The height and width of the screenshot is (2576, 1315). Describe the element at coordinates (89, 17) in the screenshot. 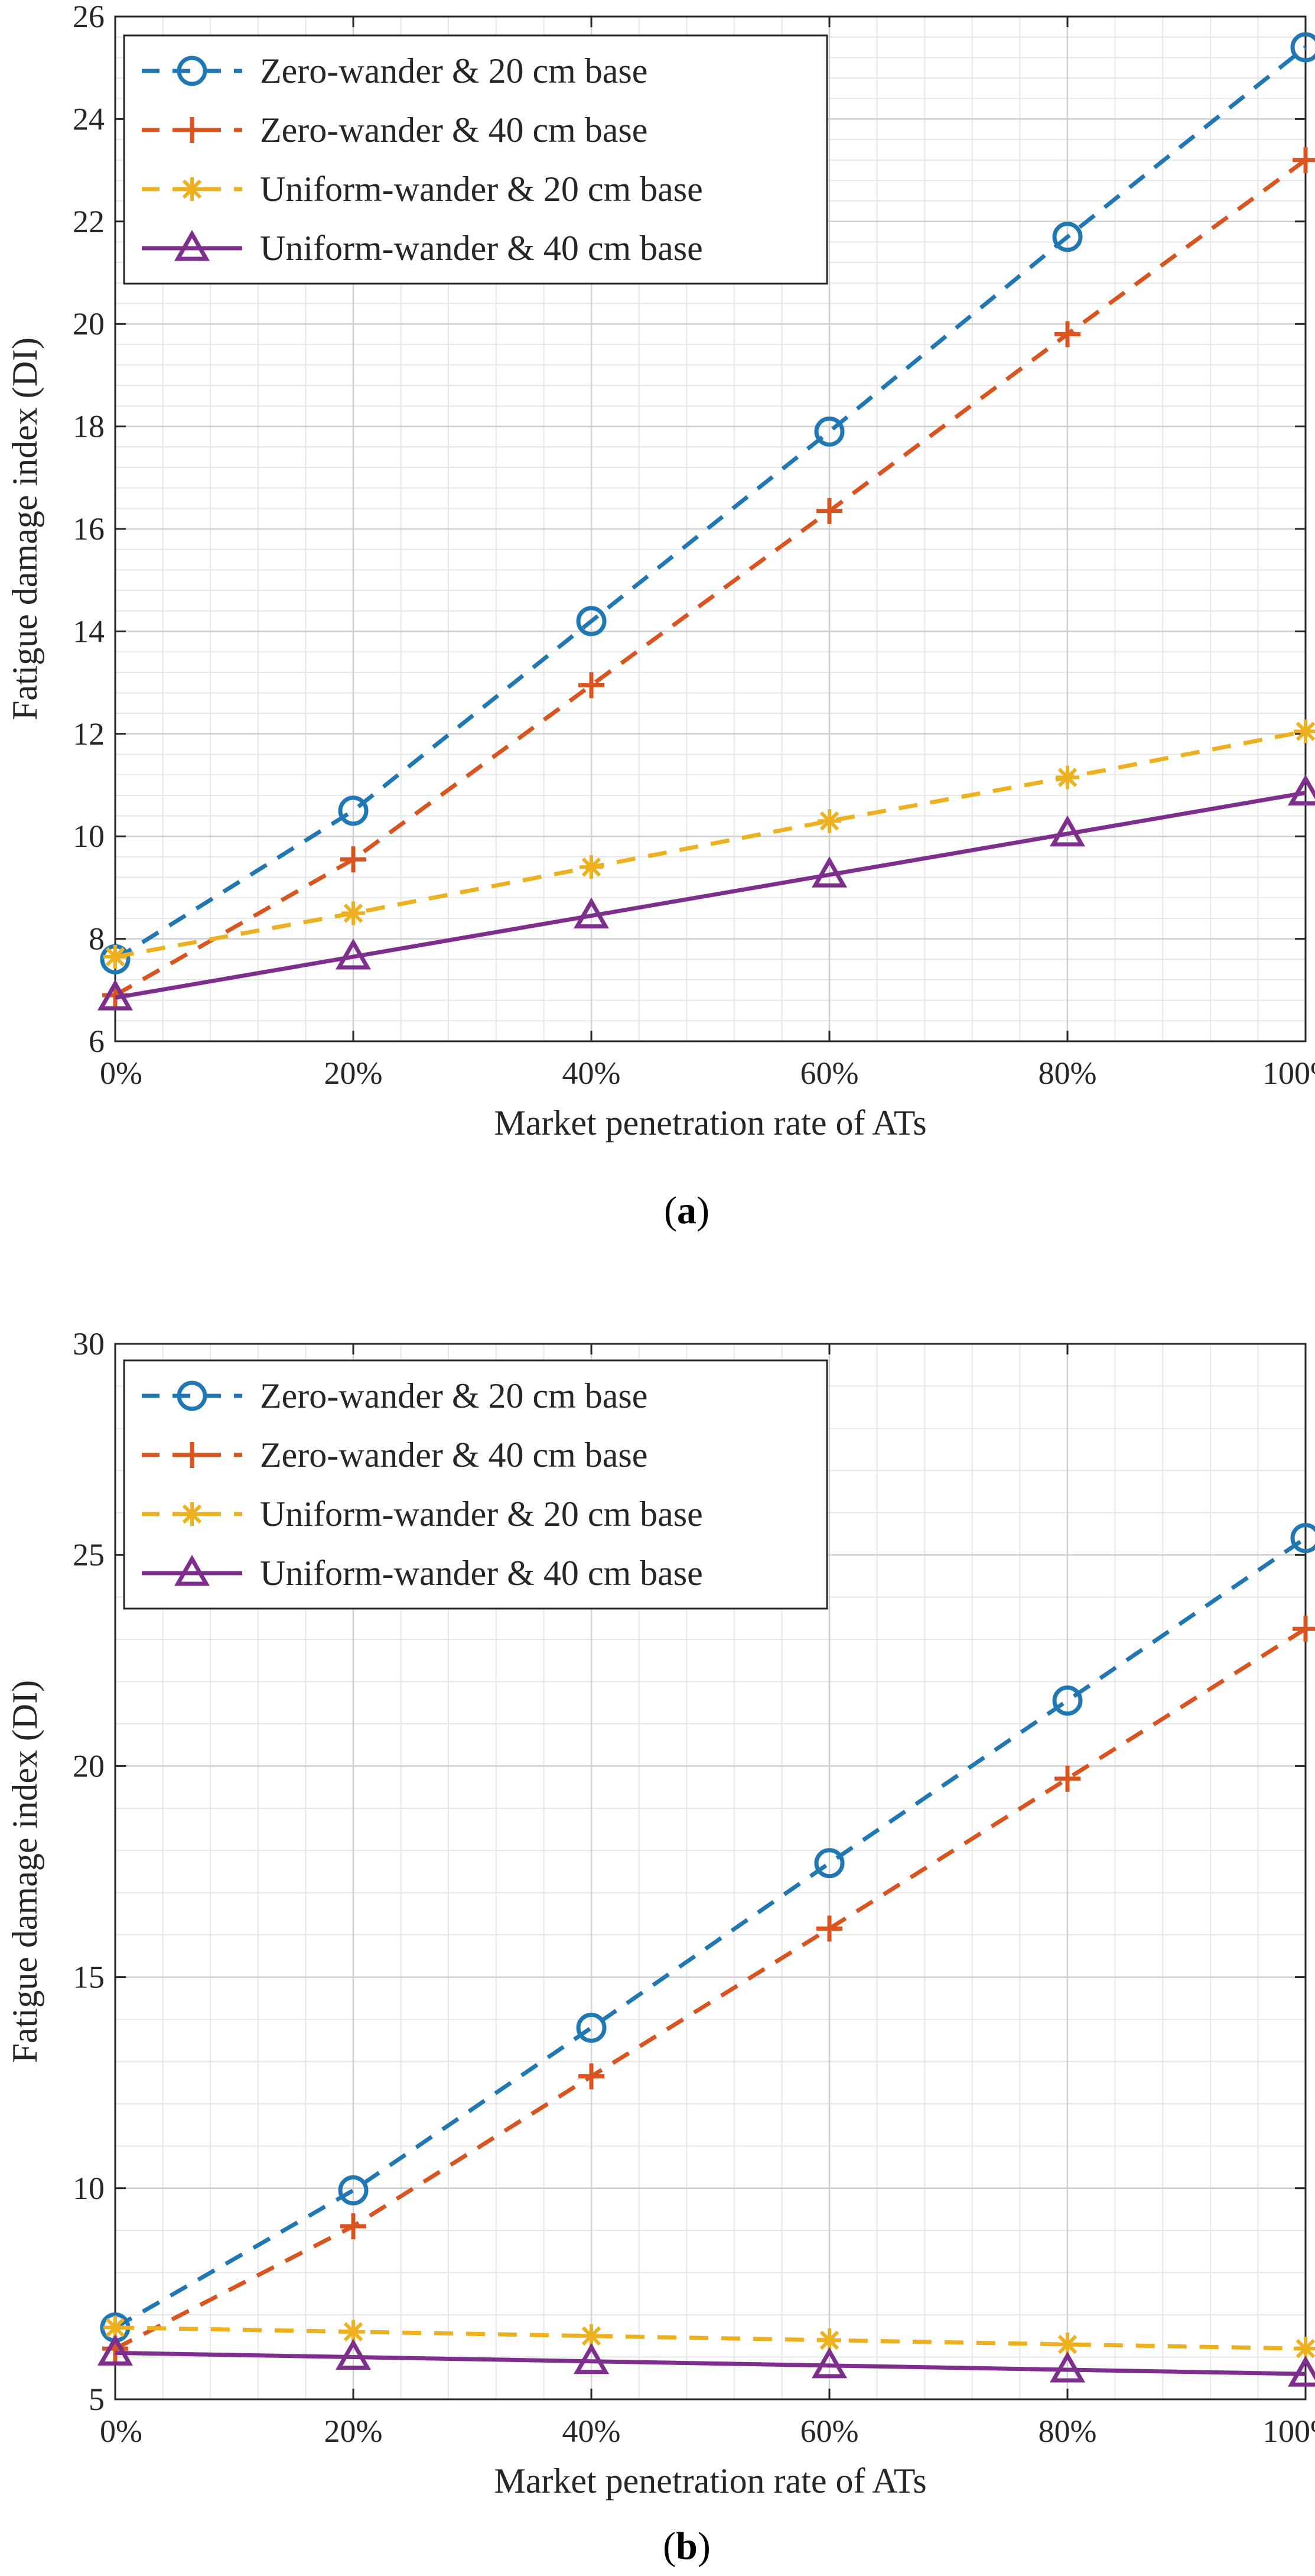

I see `y-tick-label: 26` at that location.